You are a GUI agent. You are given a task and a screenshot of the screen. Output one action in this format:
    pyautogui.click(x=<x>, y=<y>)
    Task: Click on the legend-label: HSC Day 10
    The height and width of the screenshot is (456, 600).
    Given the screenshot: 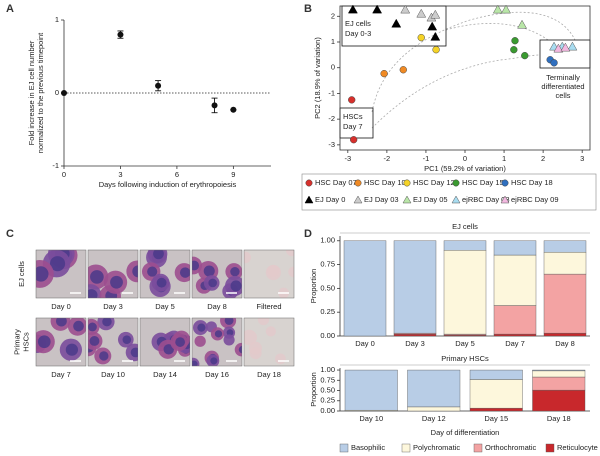 What is the action you would take?
    pyautogui.click(x=385, y=182)
    